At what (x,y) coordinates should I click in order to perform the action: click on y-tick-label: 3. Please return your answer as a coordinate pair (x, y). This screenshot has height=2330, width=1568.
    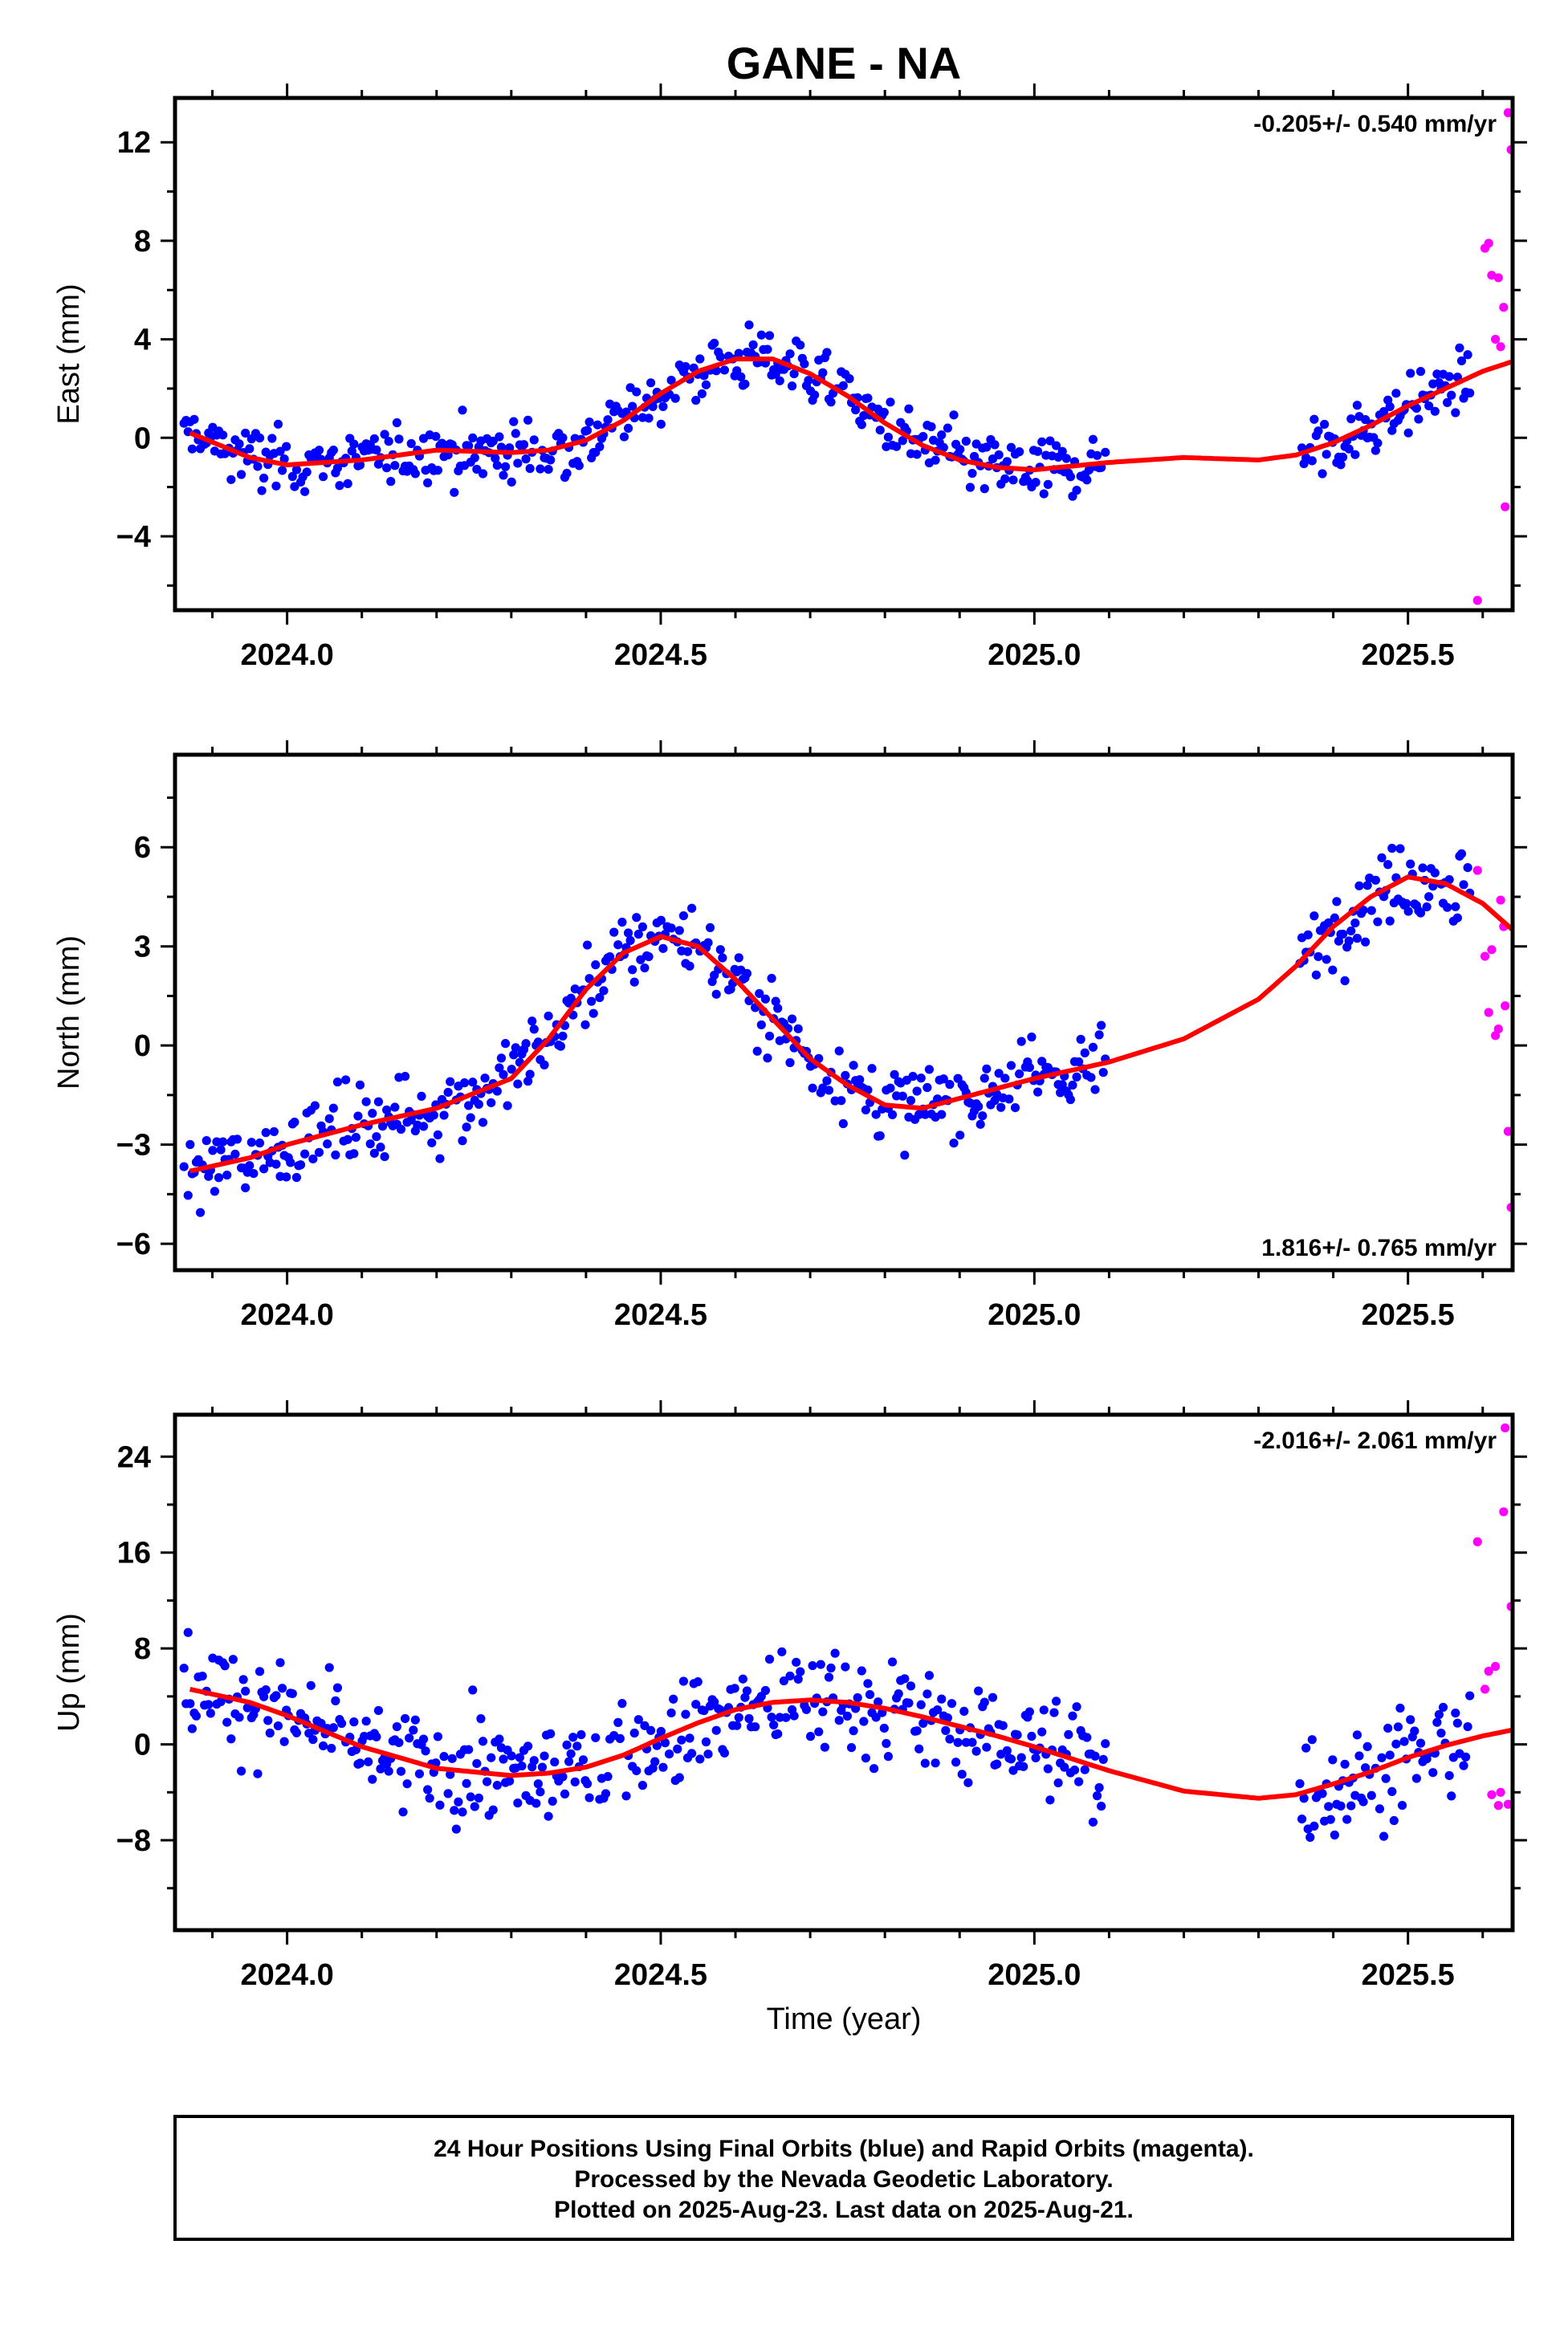
    Looking at the image, I should click on (142, 947).